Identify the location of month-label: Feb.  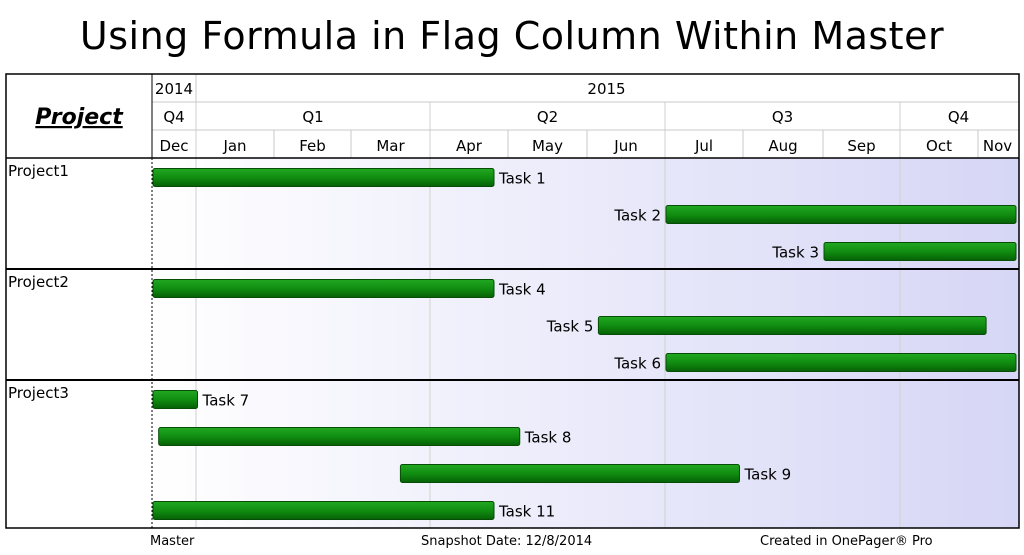
(312, 146).